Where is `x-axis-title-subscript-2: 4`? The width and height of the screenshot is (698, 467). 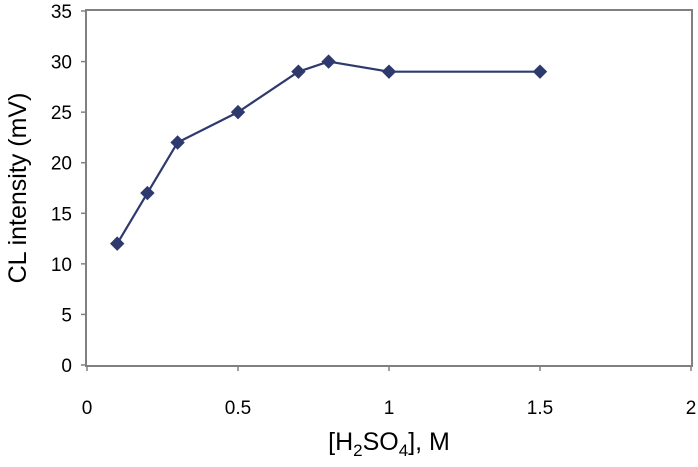 x-axis-title-subscript-2: 4 is located at coordinates (403, 450).